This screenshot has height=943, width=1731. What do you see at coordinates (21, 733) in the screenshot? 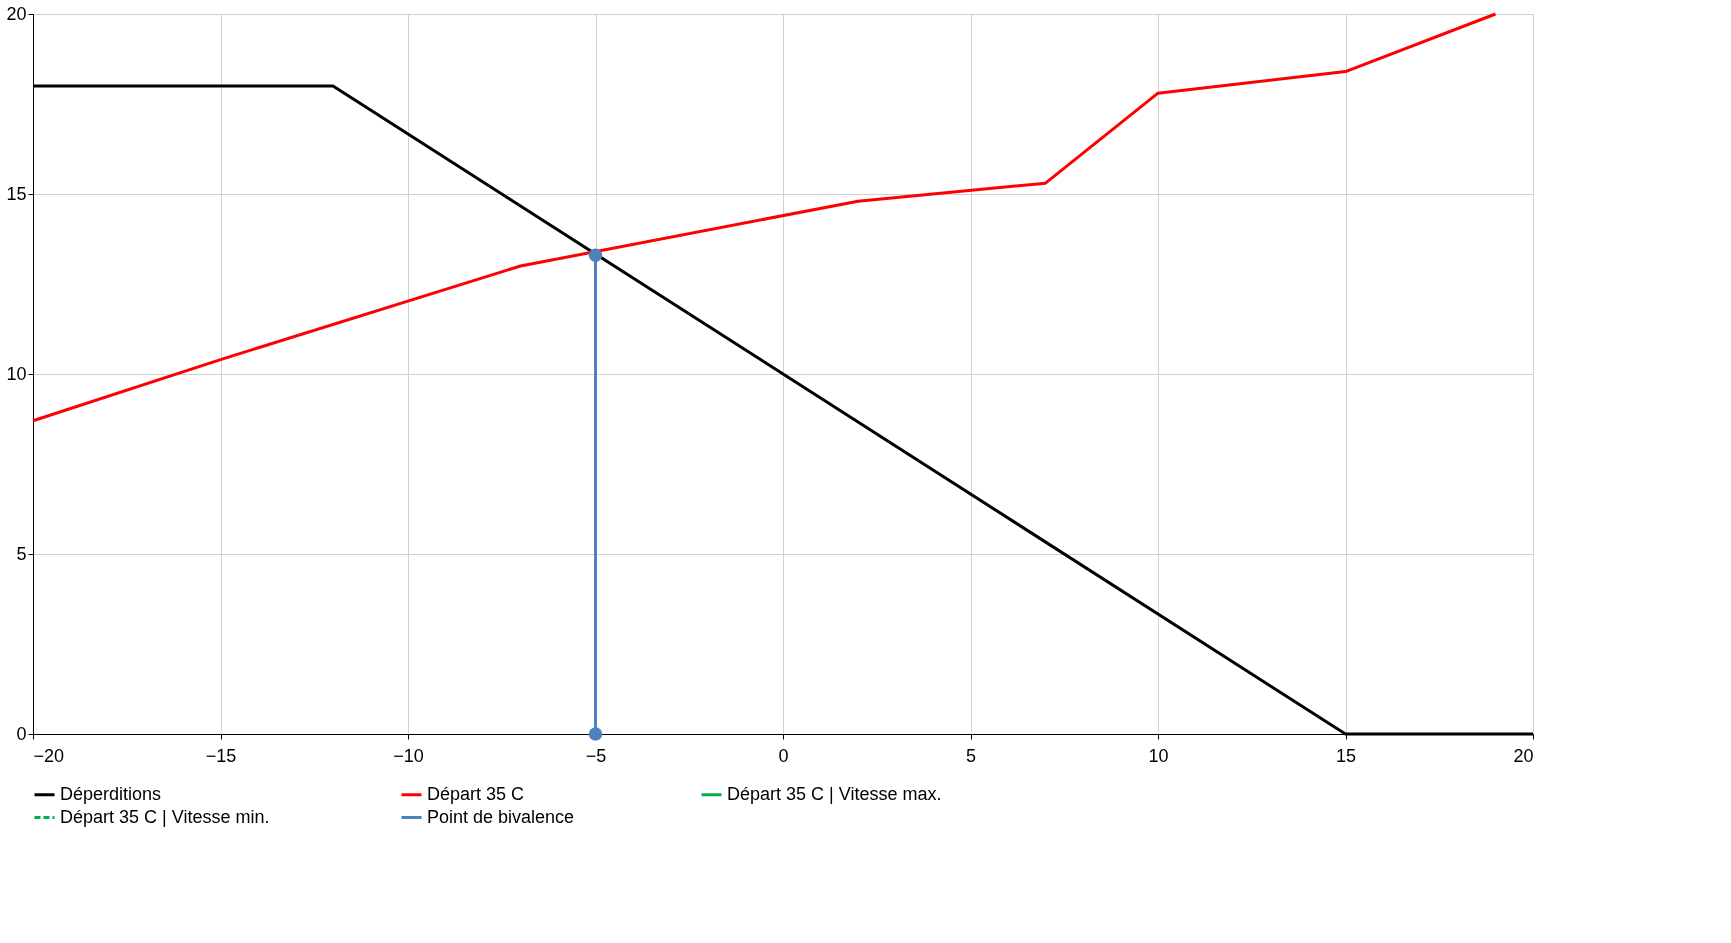
I see `y-tick-label: 0` at bounding box center [21, 733].